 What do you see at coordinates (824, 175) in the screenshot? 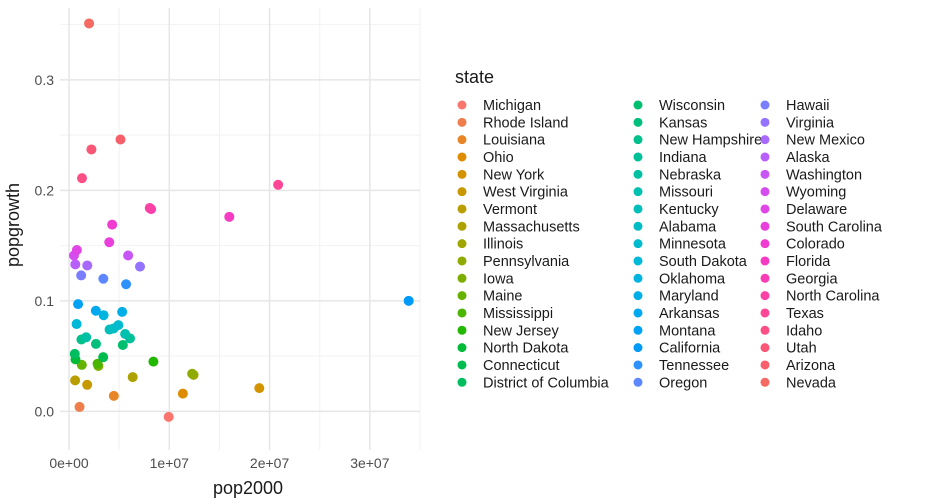
I see `legend-label-washington: Washington` at bounding box center [824, 175].